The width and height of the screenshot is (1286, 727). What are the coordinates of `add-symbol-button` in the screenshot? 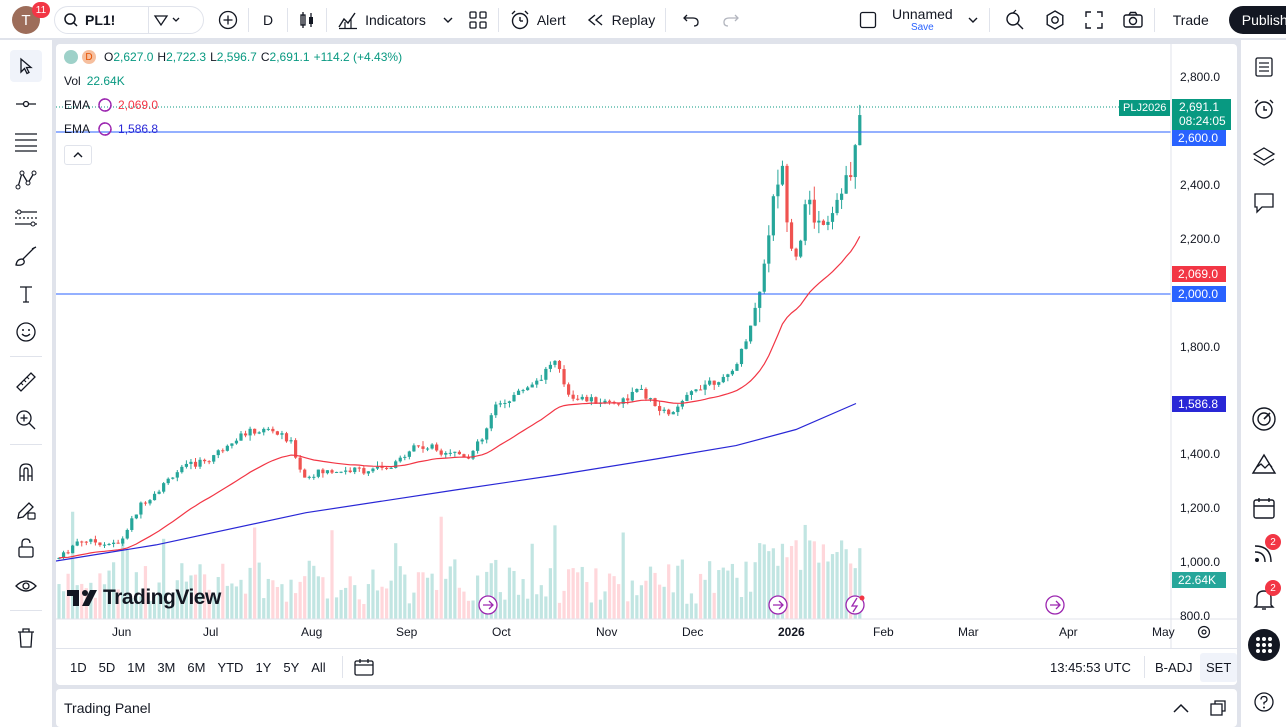 It's located at (228, 20).